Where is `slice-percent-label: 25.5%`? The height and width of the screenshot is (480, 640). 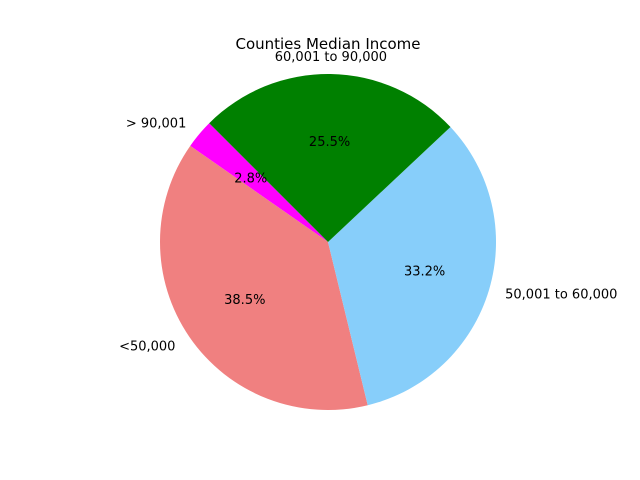 slice-percent-label: 25.5% is located at coordinates (329, 142).